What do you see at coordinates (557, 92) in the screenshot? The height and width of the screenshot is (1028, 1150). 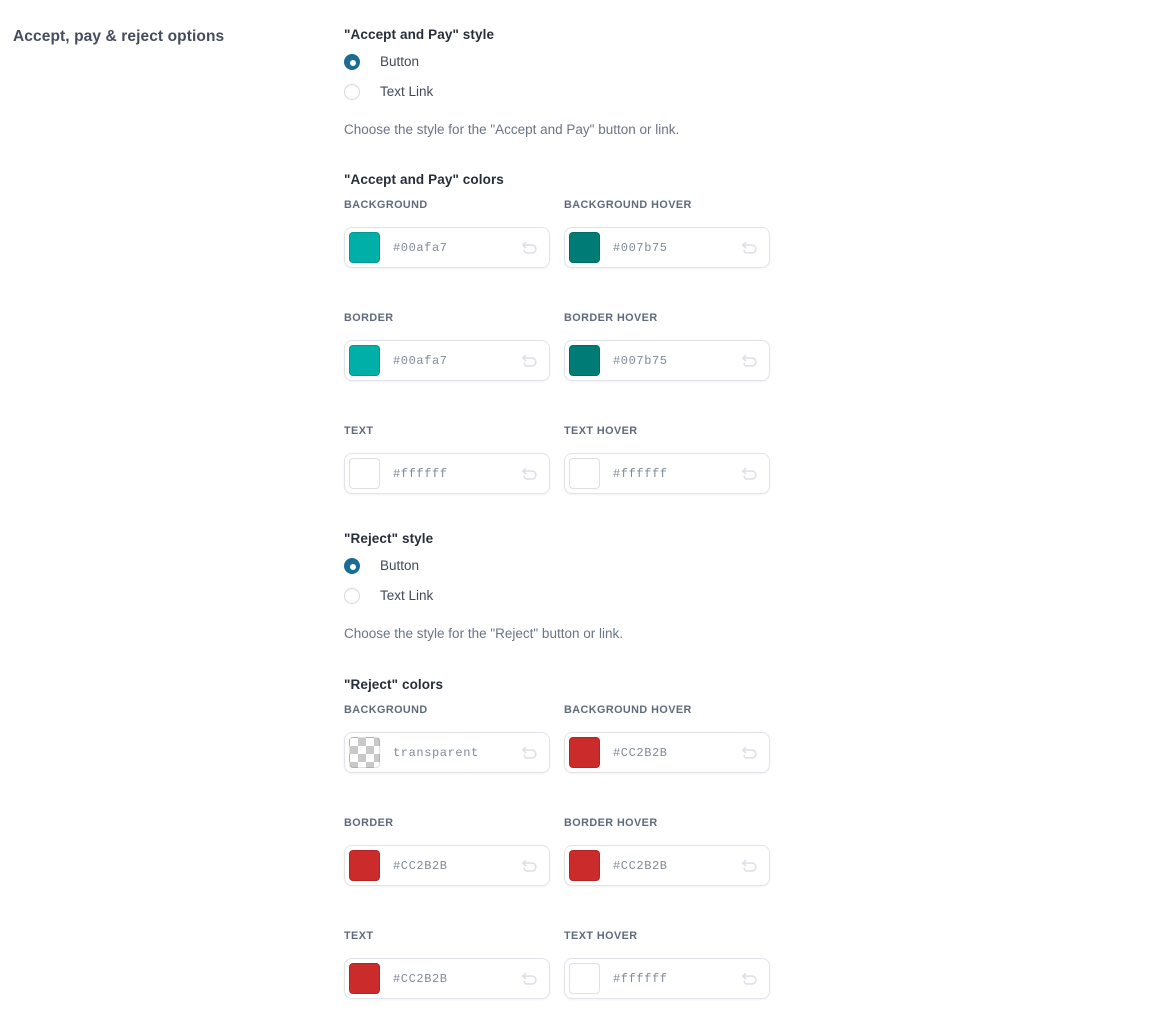 I see `accept-style-option-text-link: Text Link` at bounding box center [557, 92].